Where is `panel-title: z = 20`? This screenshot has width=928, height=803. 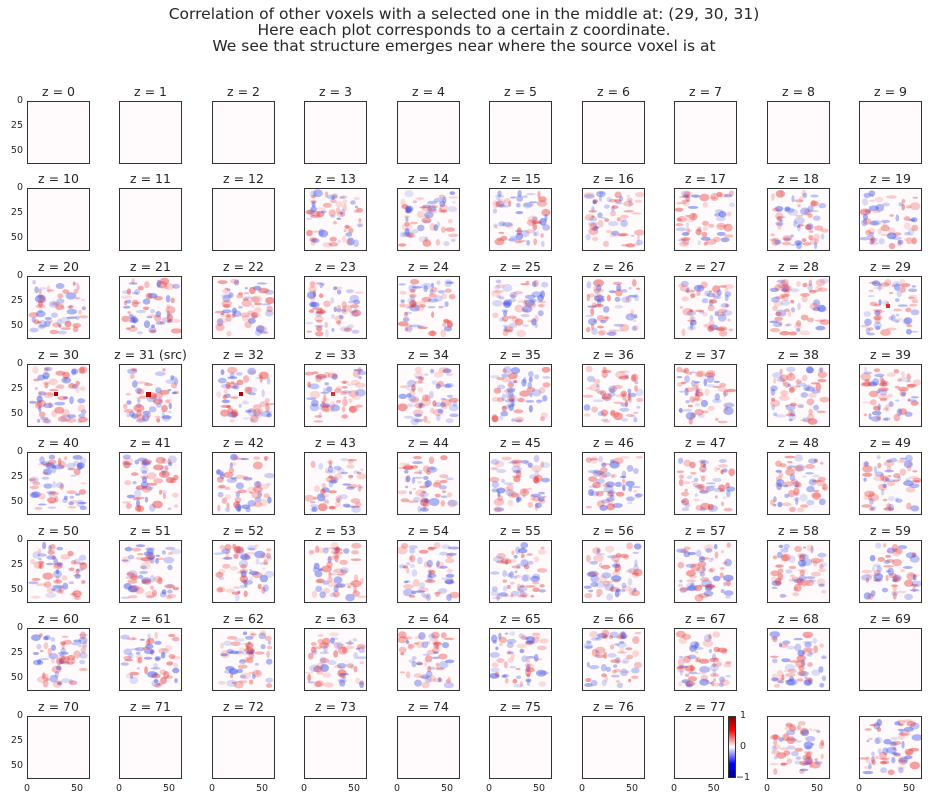 panel-title: z = 20 is located at coordinates (58, 266).